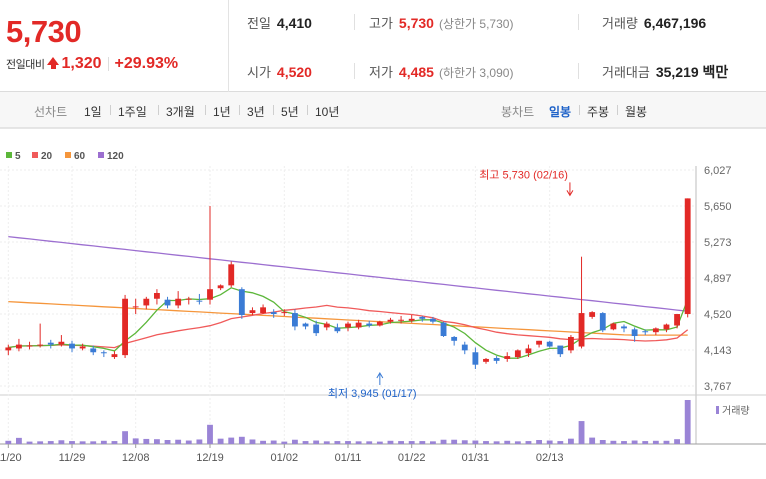 Image resolution: width=766 pixels, height=479 pixels. I want to click on prev-close-label: 전일, so click(259, 23).